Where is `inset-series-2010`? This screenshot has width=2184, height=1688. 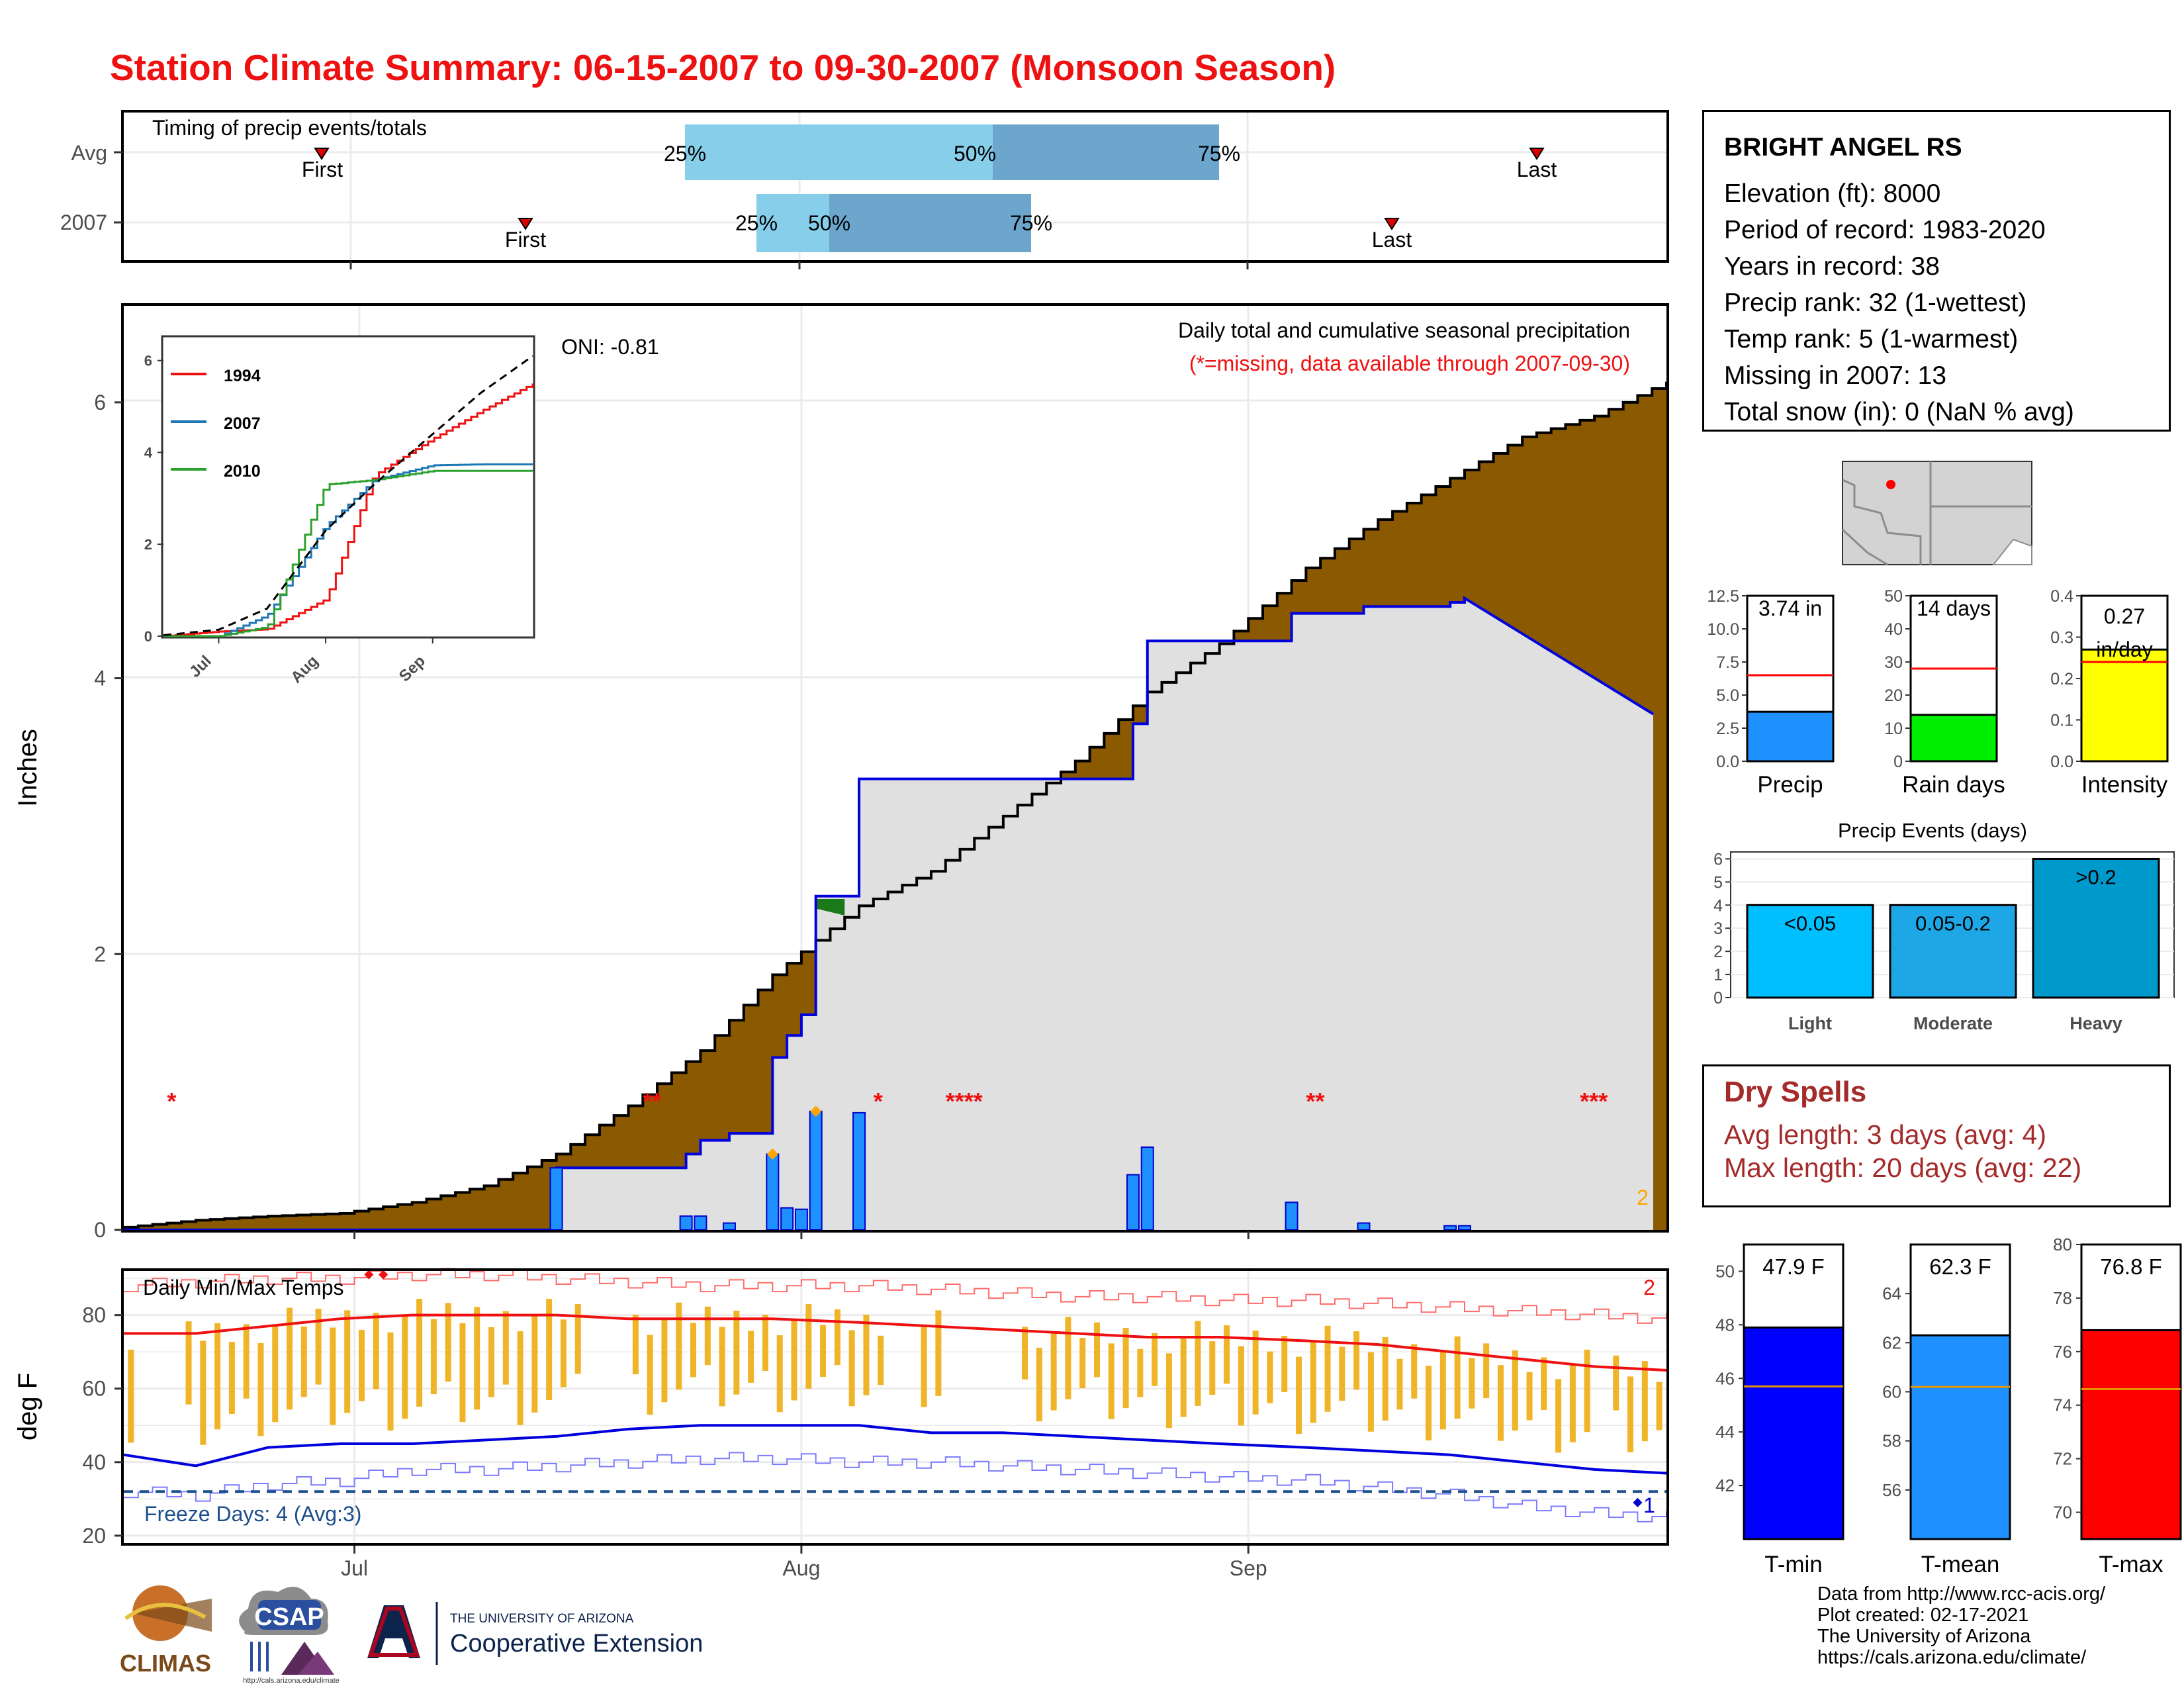
inset-series-2010 is located at coordinates (348, 553).